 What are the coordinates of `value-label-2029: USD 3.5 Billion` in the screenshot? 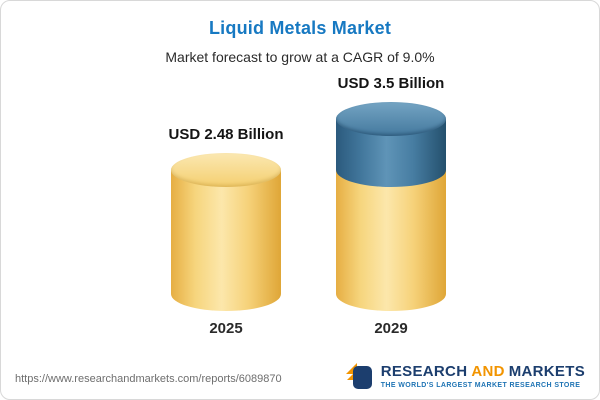 It's located at (391, 83).